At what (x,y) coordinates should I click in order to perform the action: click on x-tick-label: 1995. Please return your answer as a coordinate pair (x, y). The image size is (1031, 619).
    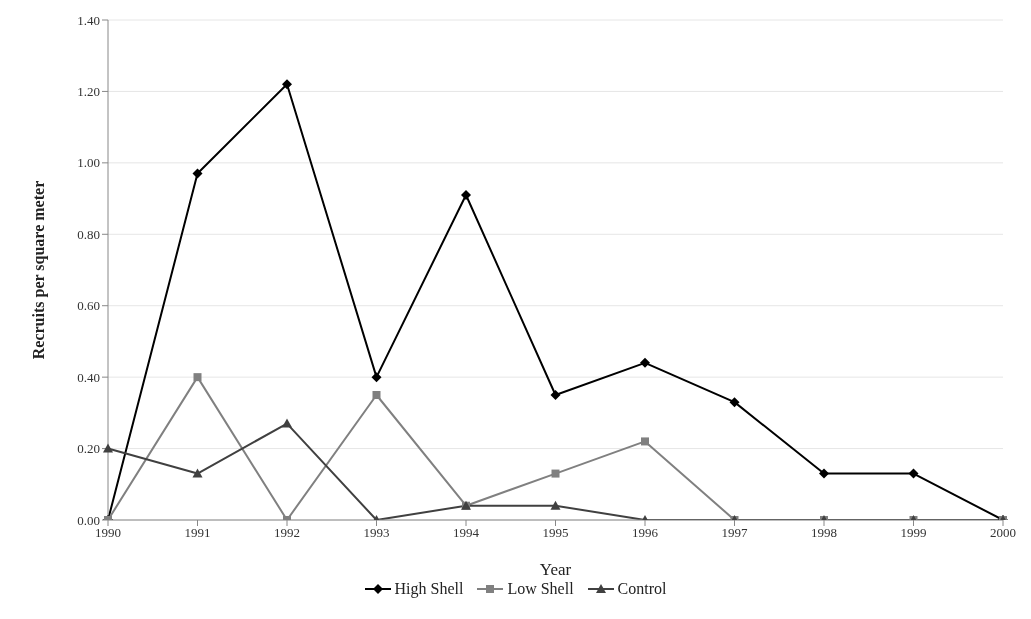
    Looking at the image, I should click on (555, 533).